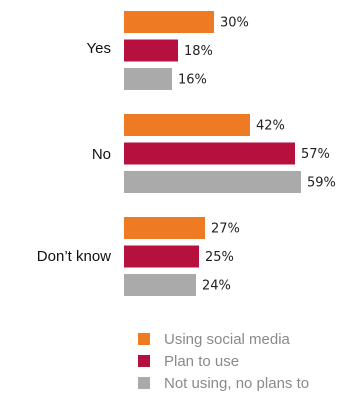 Image resolution: width=357 pixels, height=403 pixels. Describe the element at coordinates (225, 229) in the screenshot. I see `value-label-don-t-know-using-social-media: 27%` at that location.